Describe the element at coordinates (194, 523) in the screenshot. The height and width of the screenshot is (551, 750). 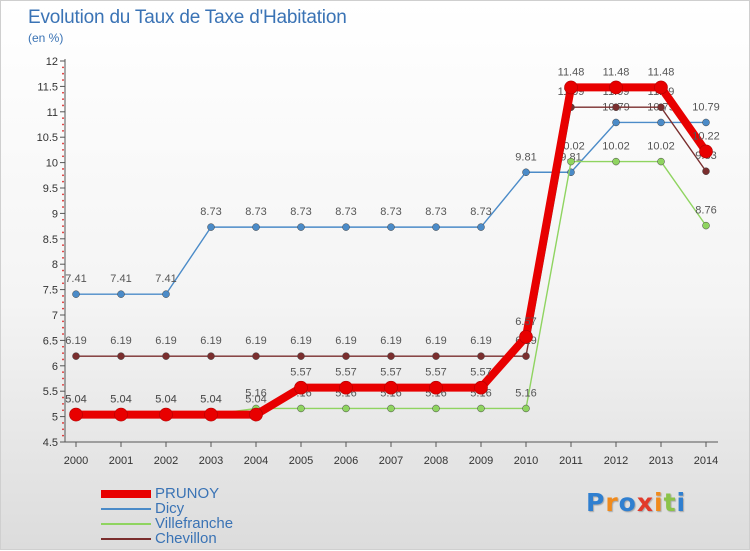
I see `legend-label: Villefranche` at that location.